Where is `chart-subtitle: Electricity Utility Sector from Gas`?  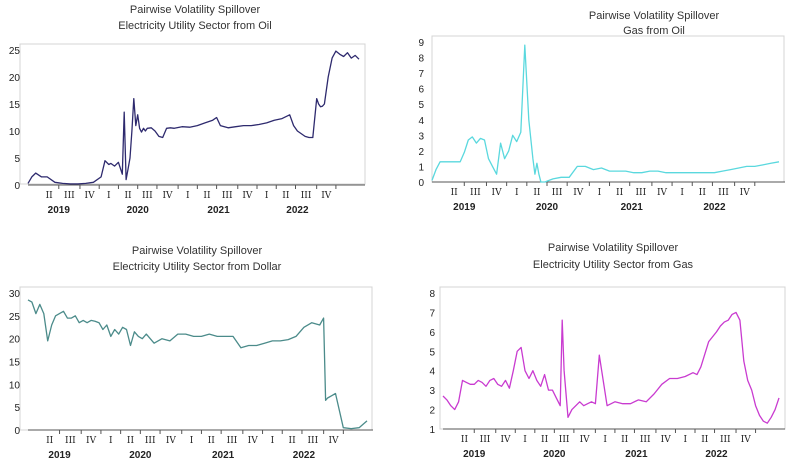 chart-subtitle: Electricity Utility Sector from Gas is located at coordinates (613, 265).